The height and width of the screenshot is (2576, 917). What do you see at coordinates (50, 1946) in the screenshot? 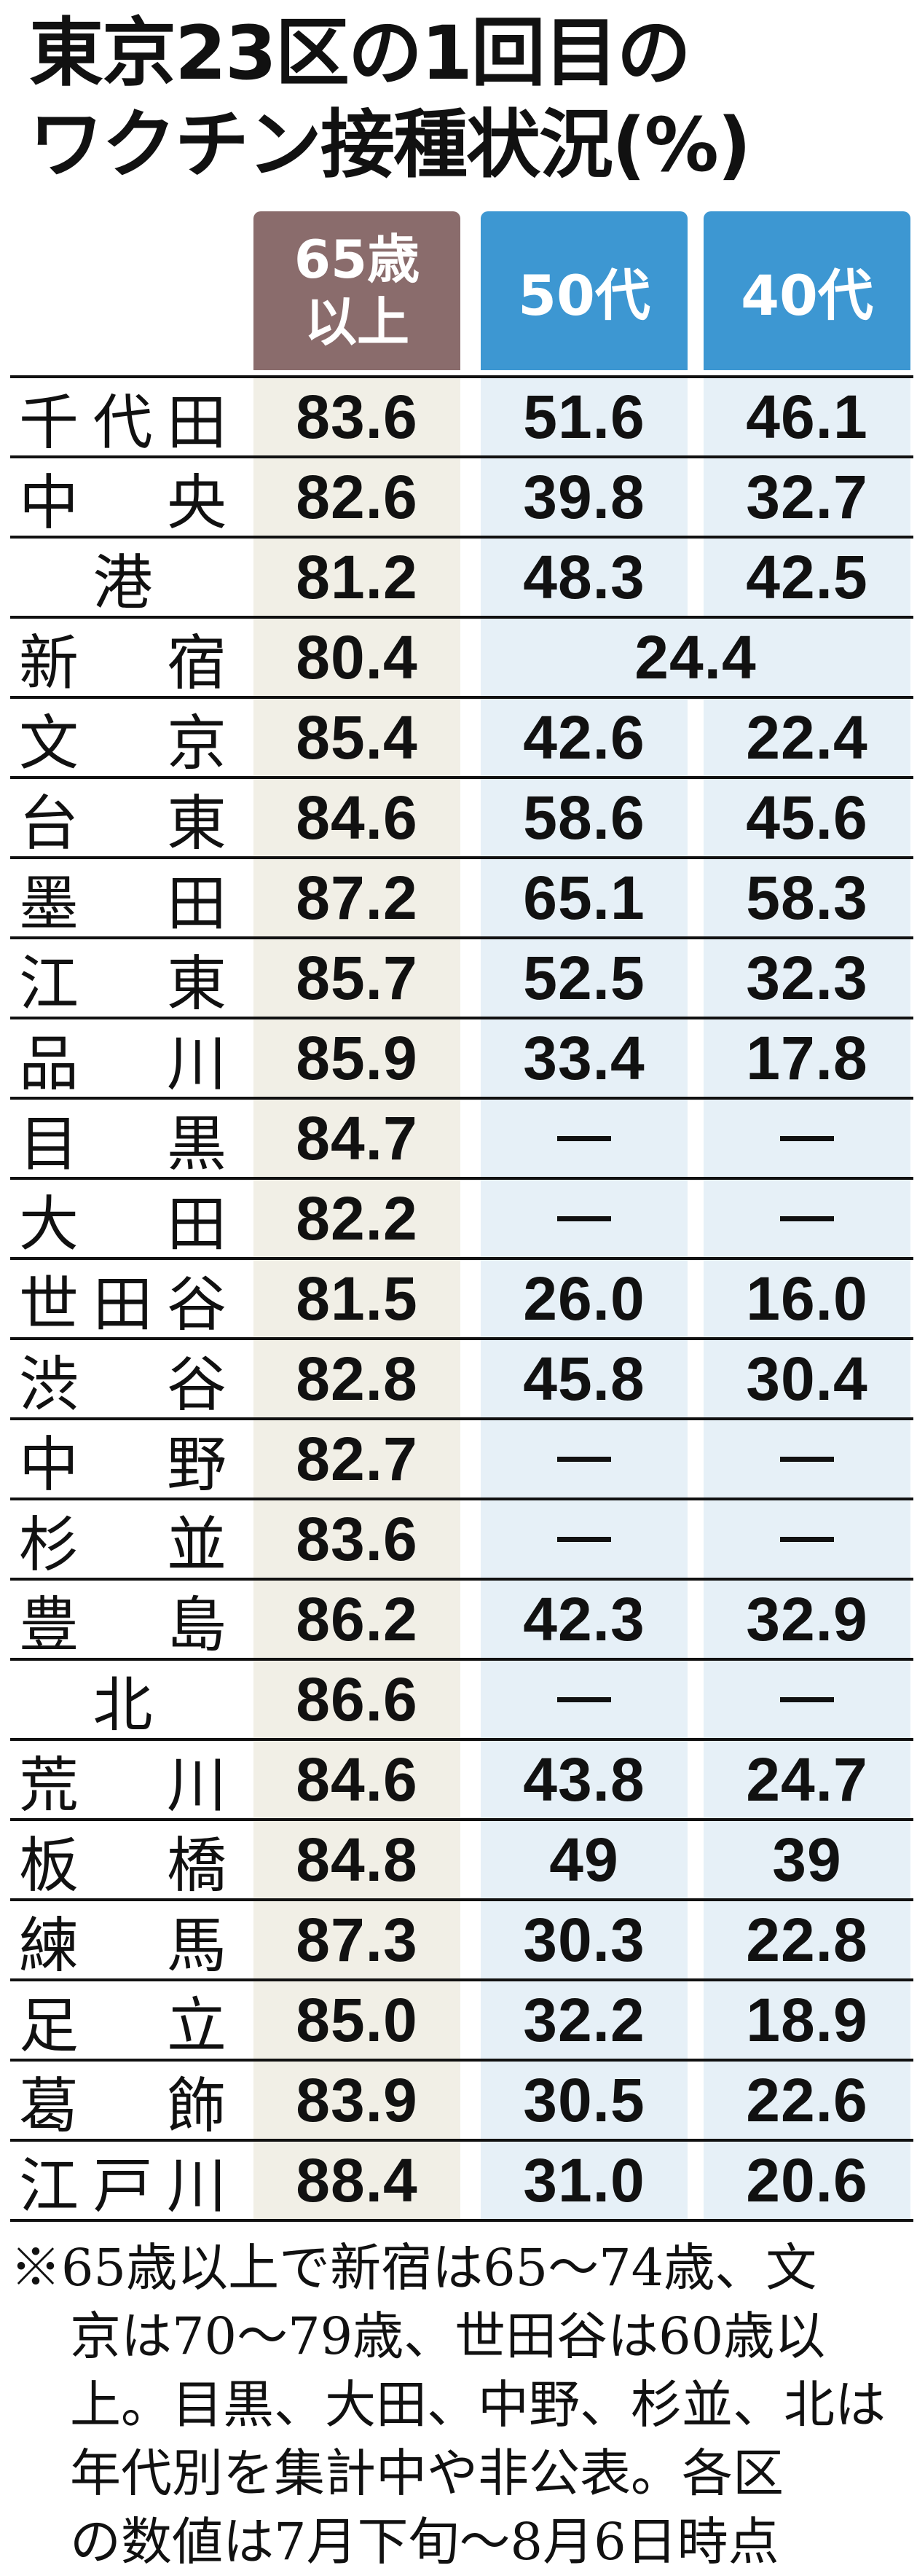
I see `ward-name-char: 練` at bounding box center [50, 1946].